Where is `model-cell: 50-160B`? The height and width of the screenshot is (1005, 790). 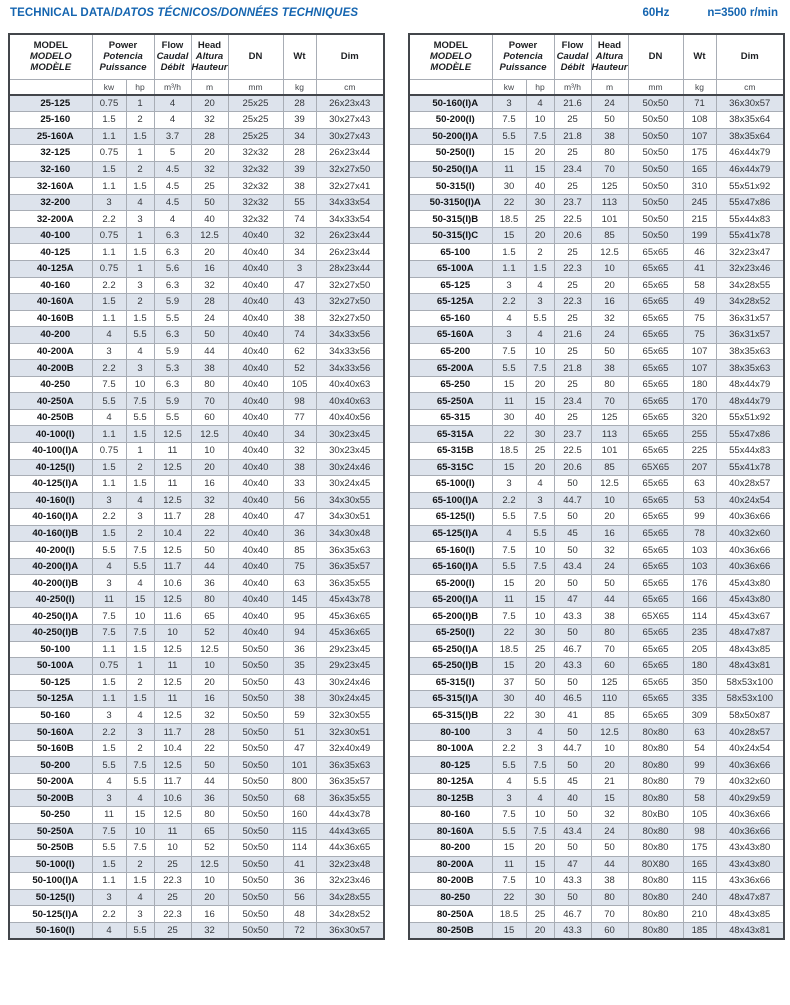
model-cell: 50-160B is located at coordinates (50, 748).